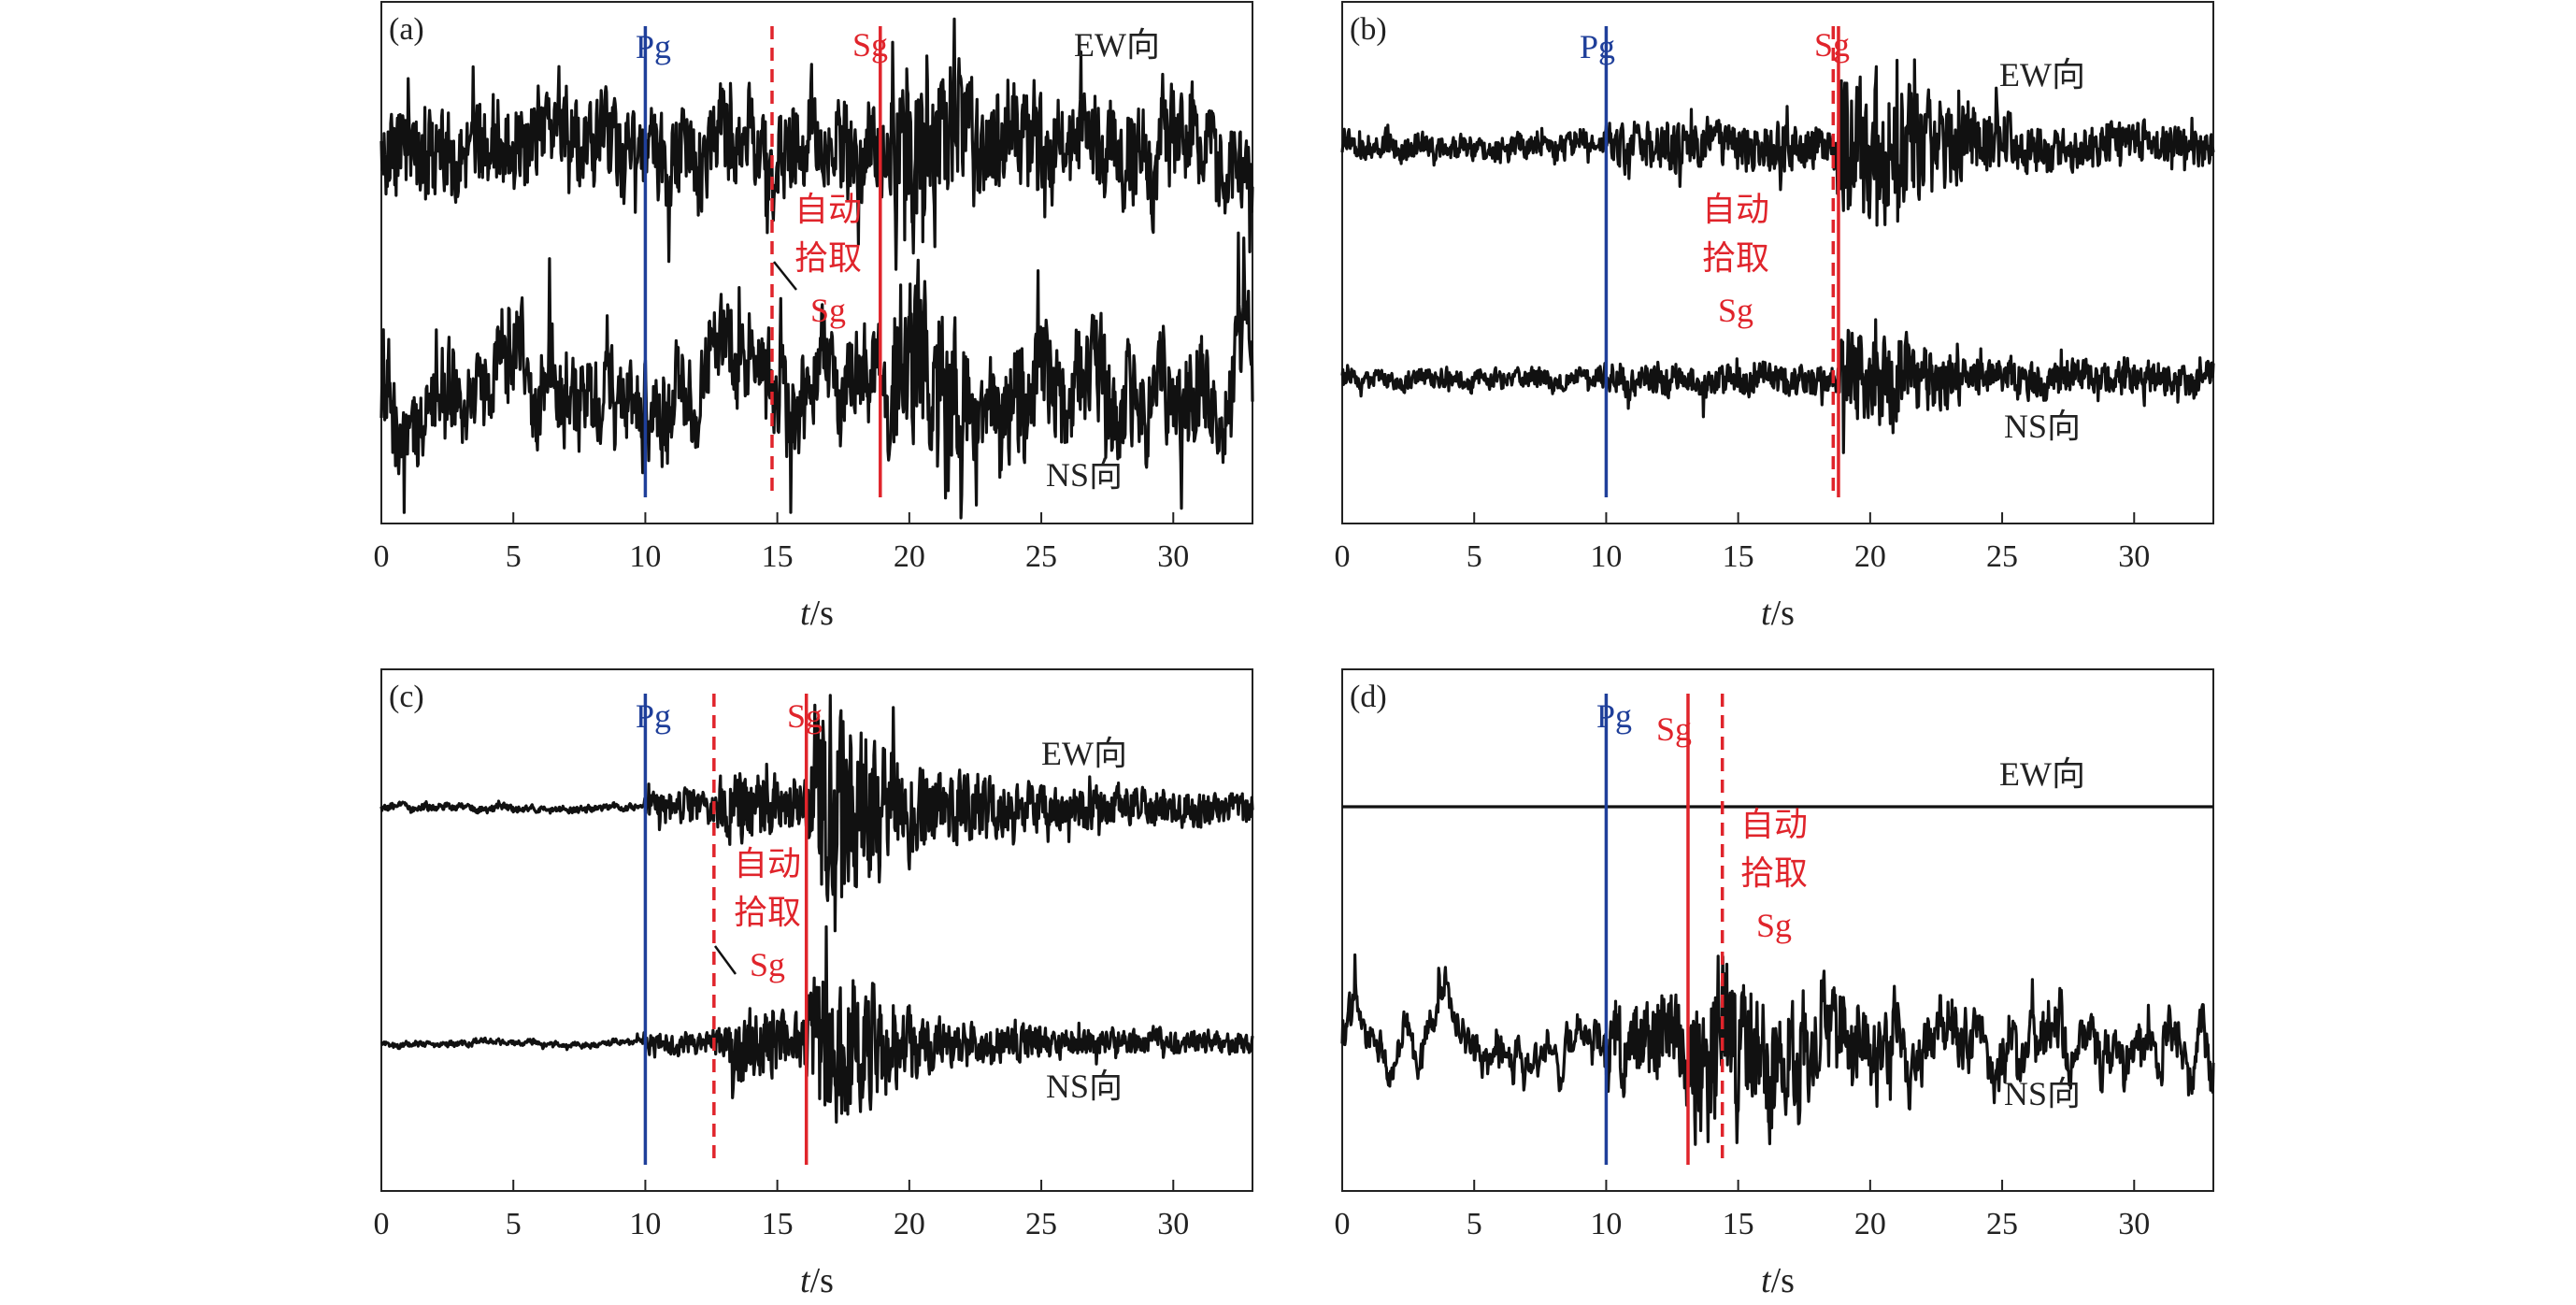 The width and height of the screenshot is (2576, 1305). What do you see at coordinates (1368, 29) in the screenshot?
I see `panel-label: (b)` at bounding box center [1368, 29].